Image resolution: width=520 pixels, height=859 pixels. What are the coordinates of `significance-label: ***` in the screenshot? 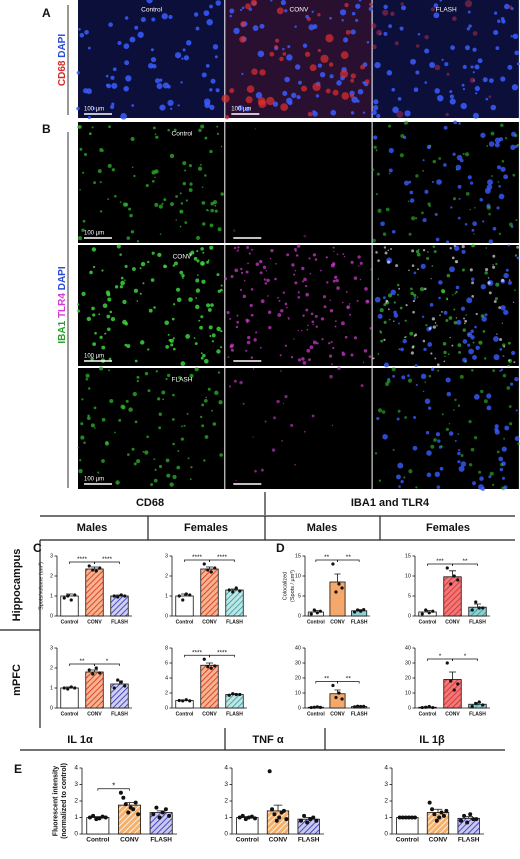 It's located at (440, 561).